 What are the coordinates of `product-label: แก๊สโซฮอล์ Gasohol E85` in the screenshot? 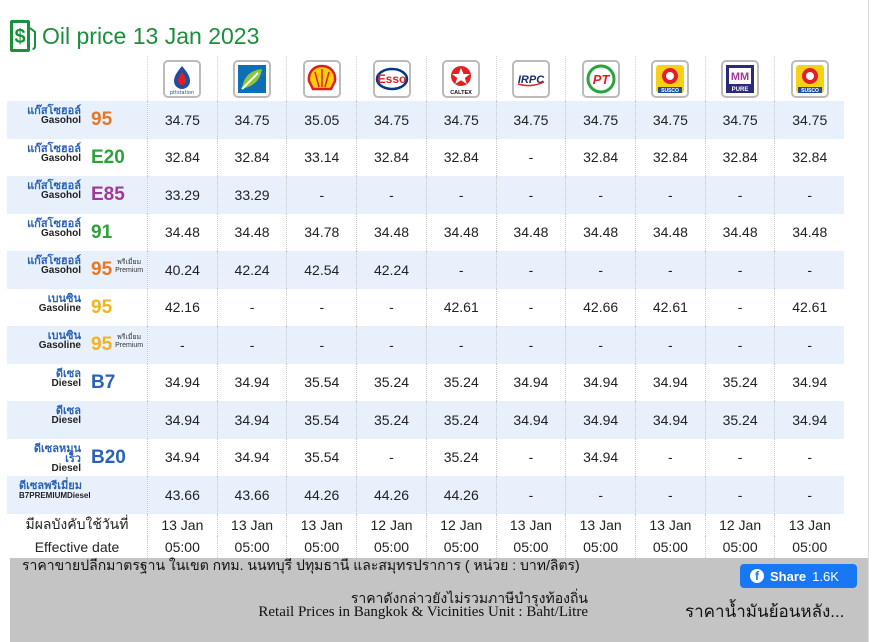 It's located at (77, 195).